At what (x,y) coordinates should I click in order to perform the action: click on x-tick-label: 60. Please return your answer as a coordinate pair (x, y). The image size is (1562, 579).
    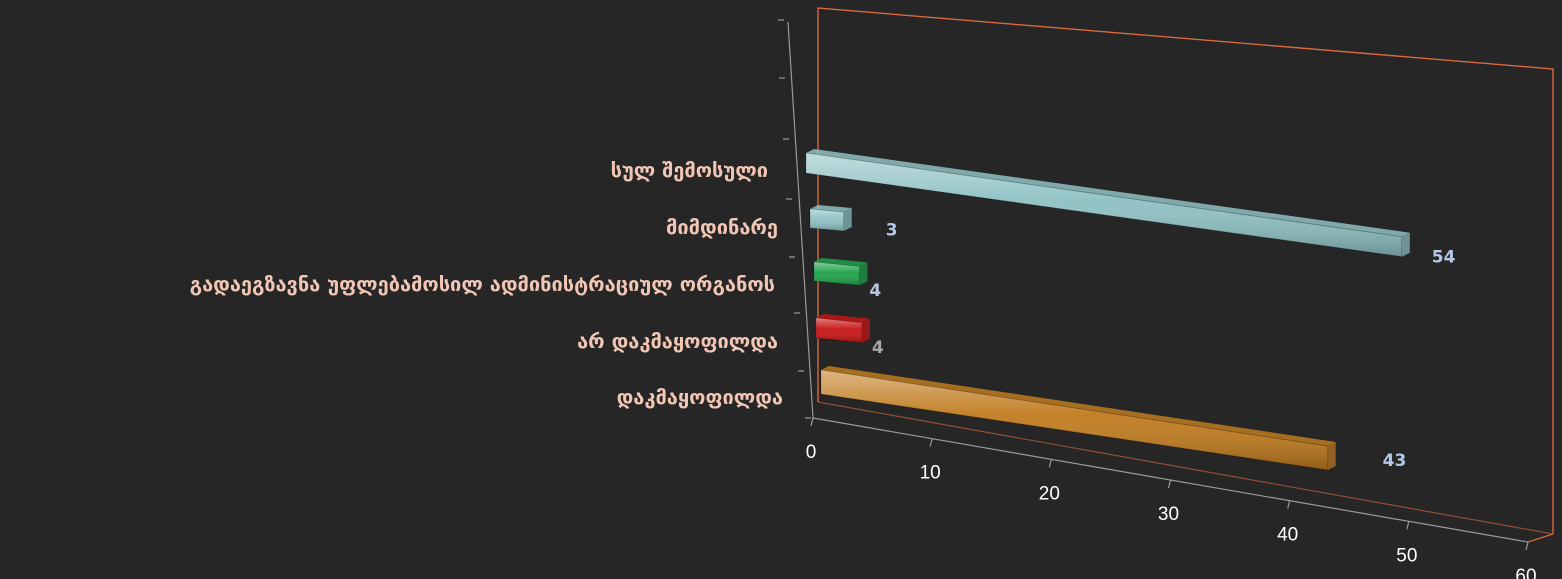
    Looking at the image, I should click on (1525, 572).